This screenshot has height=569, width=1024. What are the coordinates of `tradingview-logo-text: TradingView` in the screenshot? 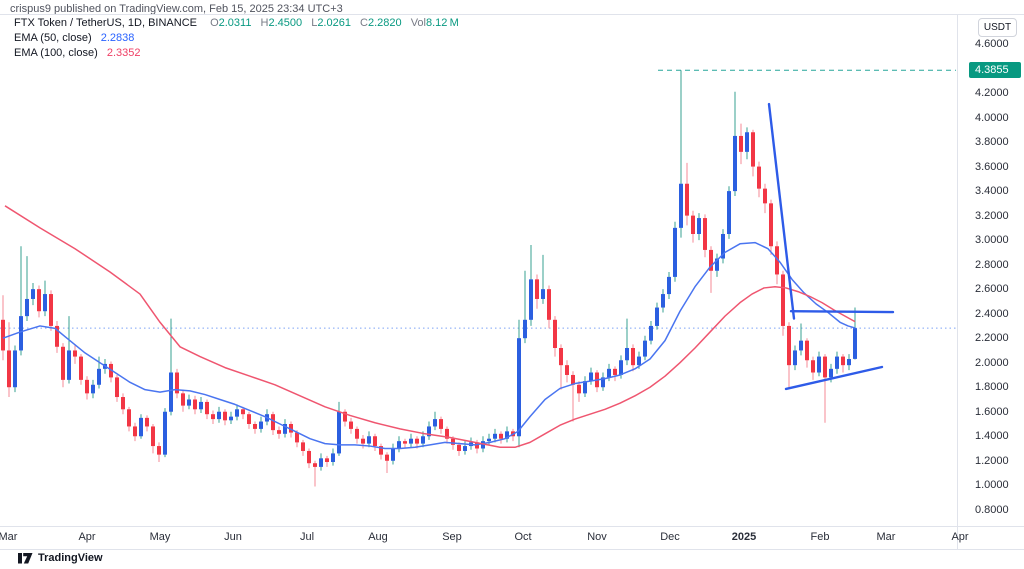 It's located at (70, 558).